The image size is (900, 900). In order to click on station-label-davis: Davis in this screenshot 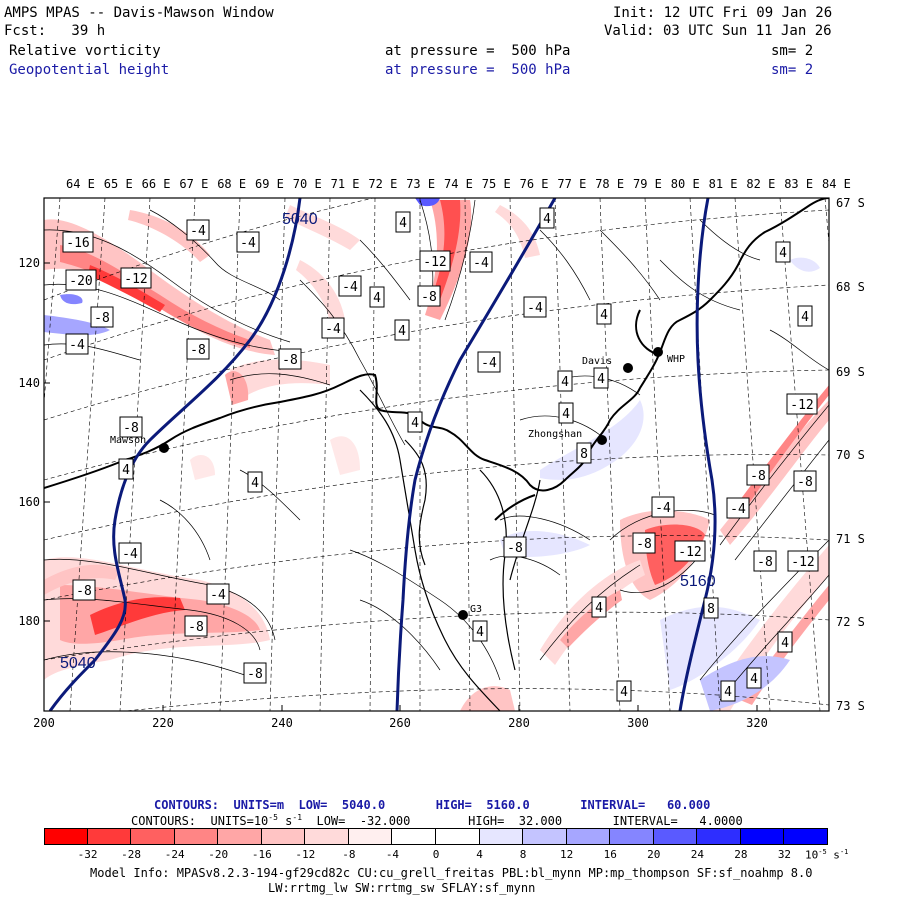, I will do `click(597, 361)`.